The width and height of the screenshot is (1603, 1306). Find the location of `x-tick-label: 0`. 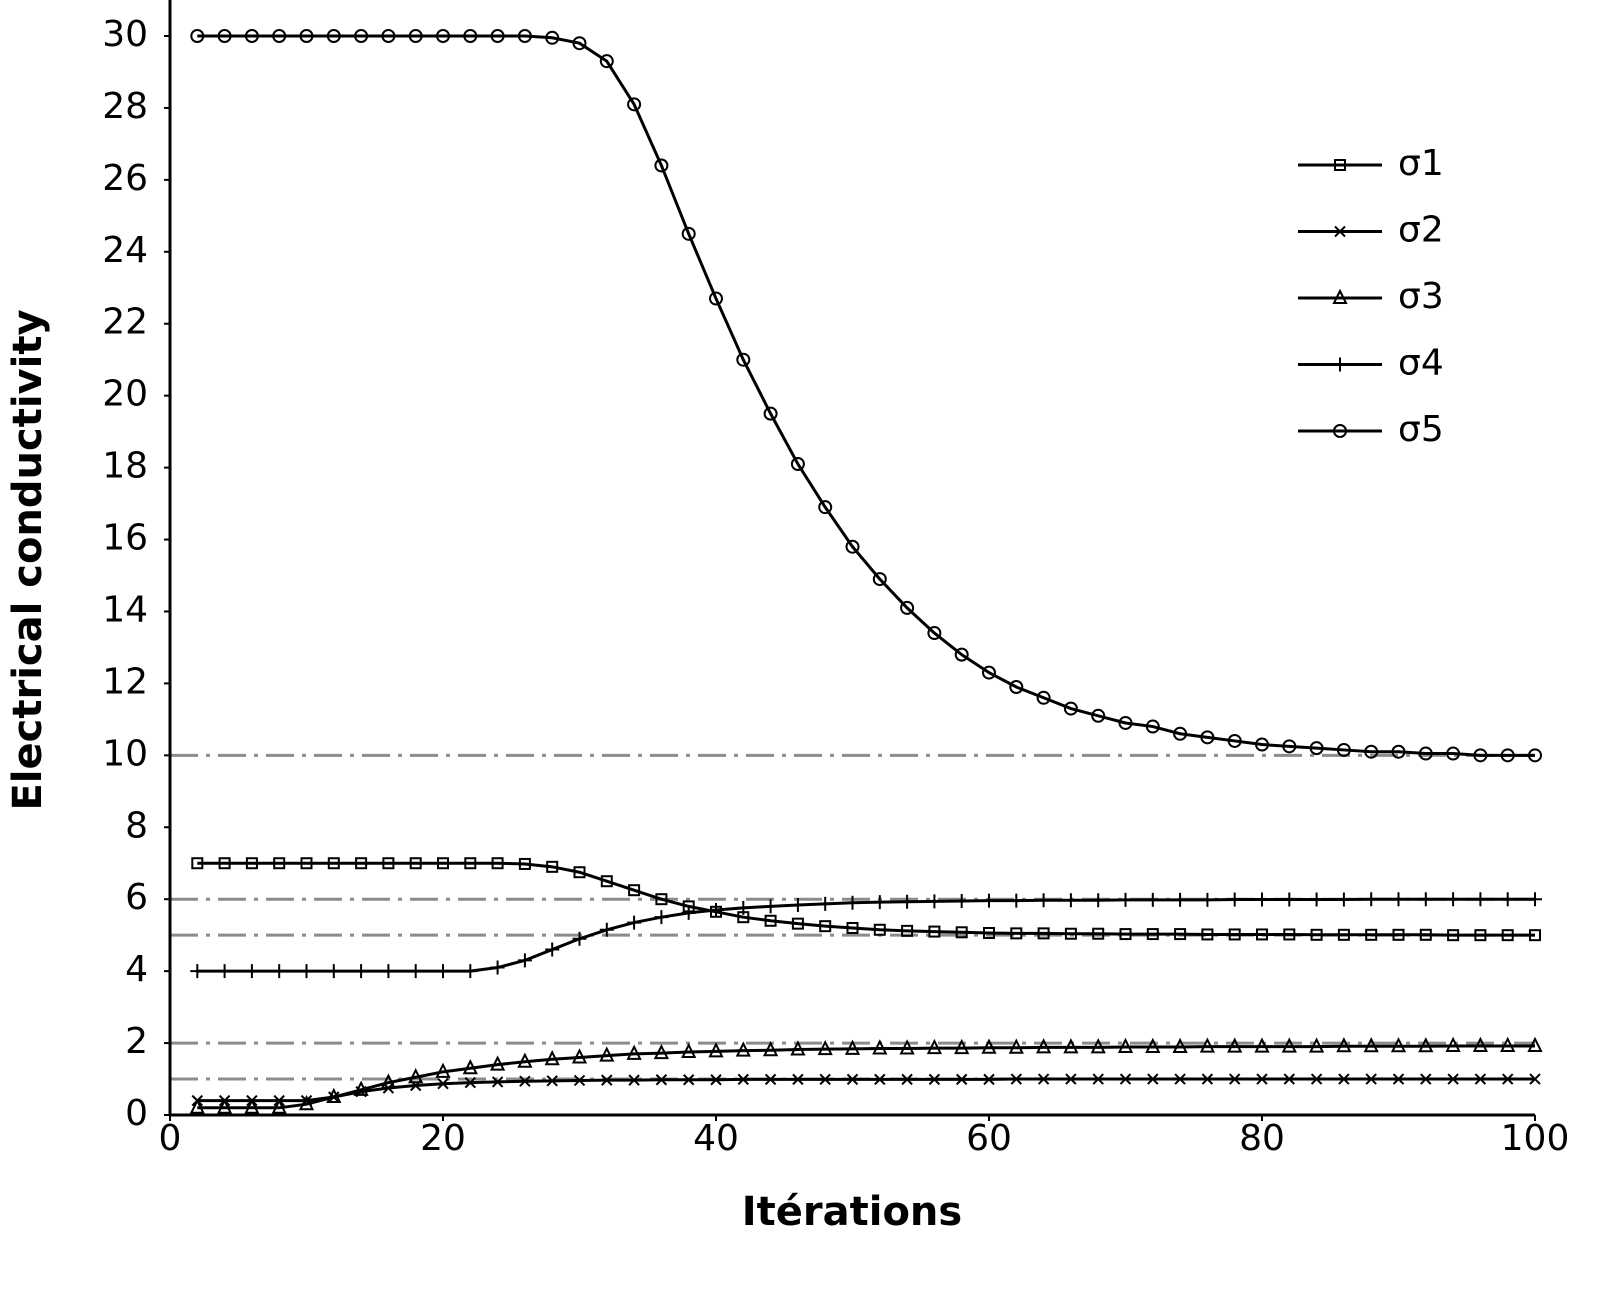

x-tick-label: 0 is located at coordinates (170, 1138).